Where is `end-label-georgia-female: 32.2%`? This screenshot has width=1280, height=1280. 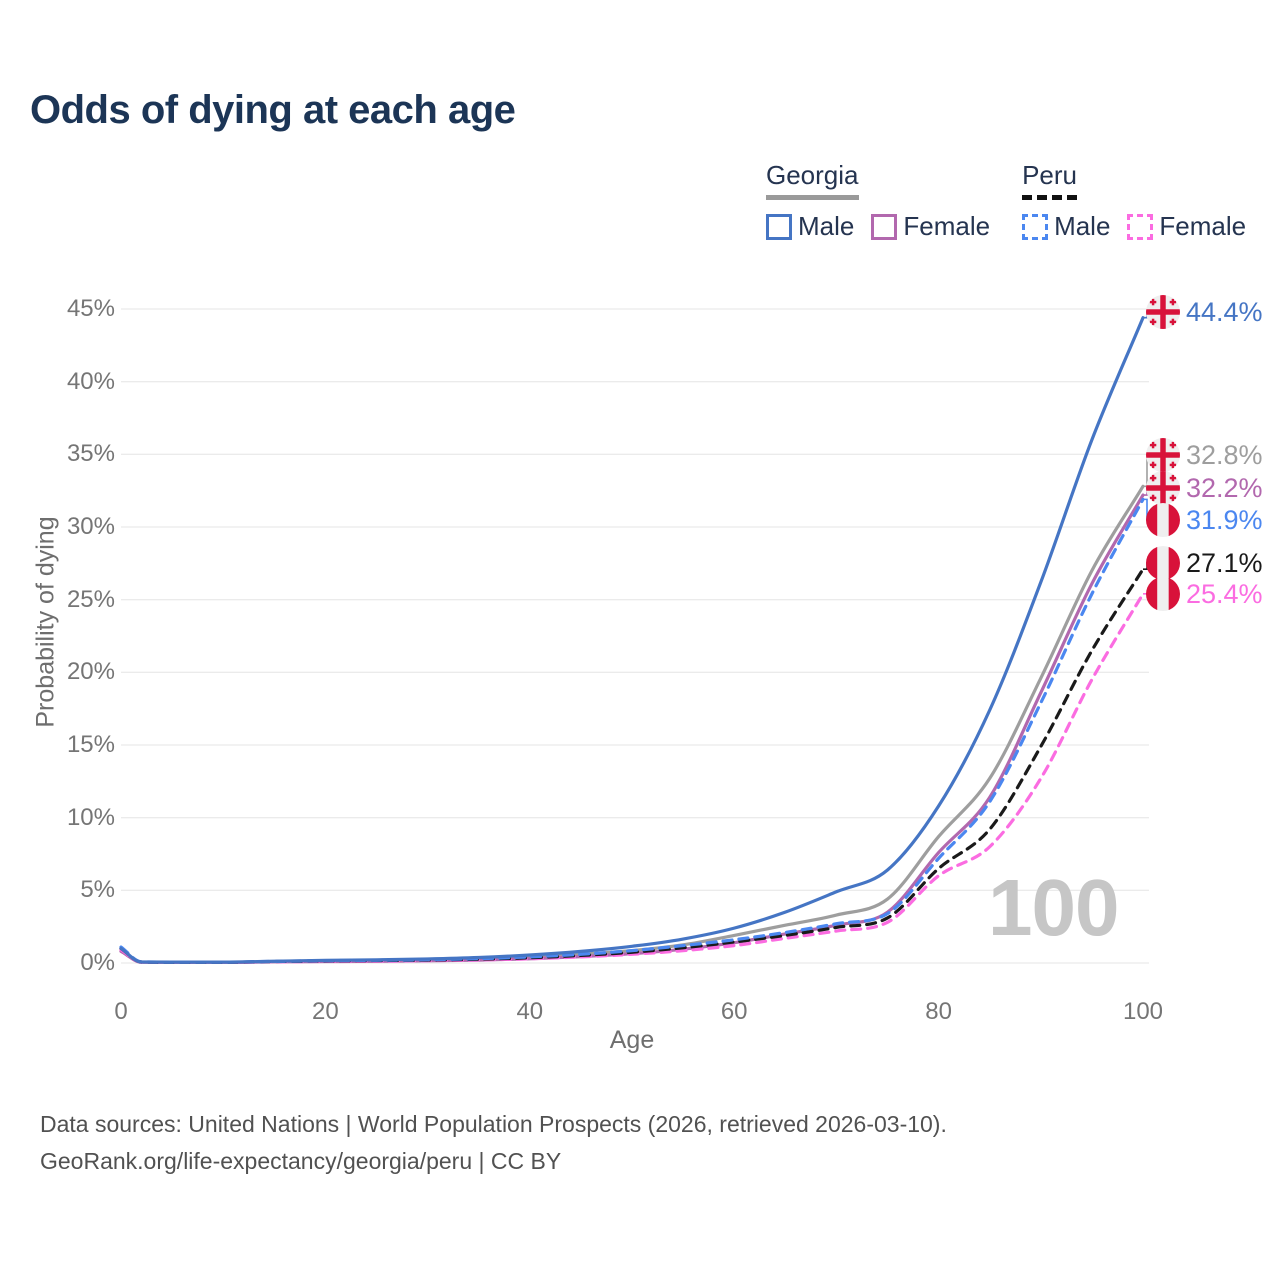 end-label-georgia-female: 32.2% is located at coordinates (1204, 488).